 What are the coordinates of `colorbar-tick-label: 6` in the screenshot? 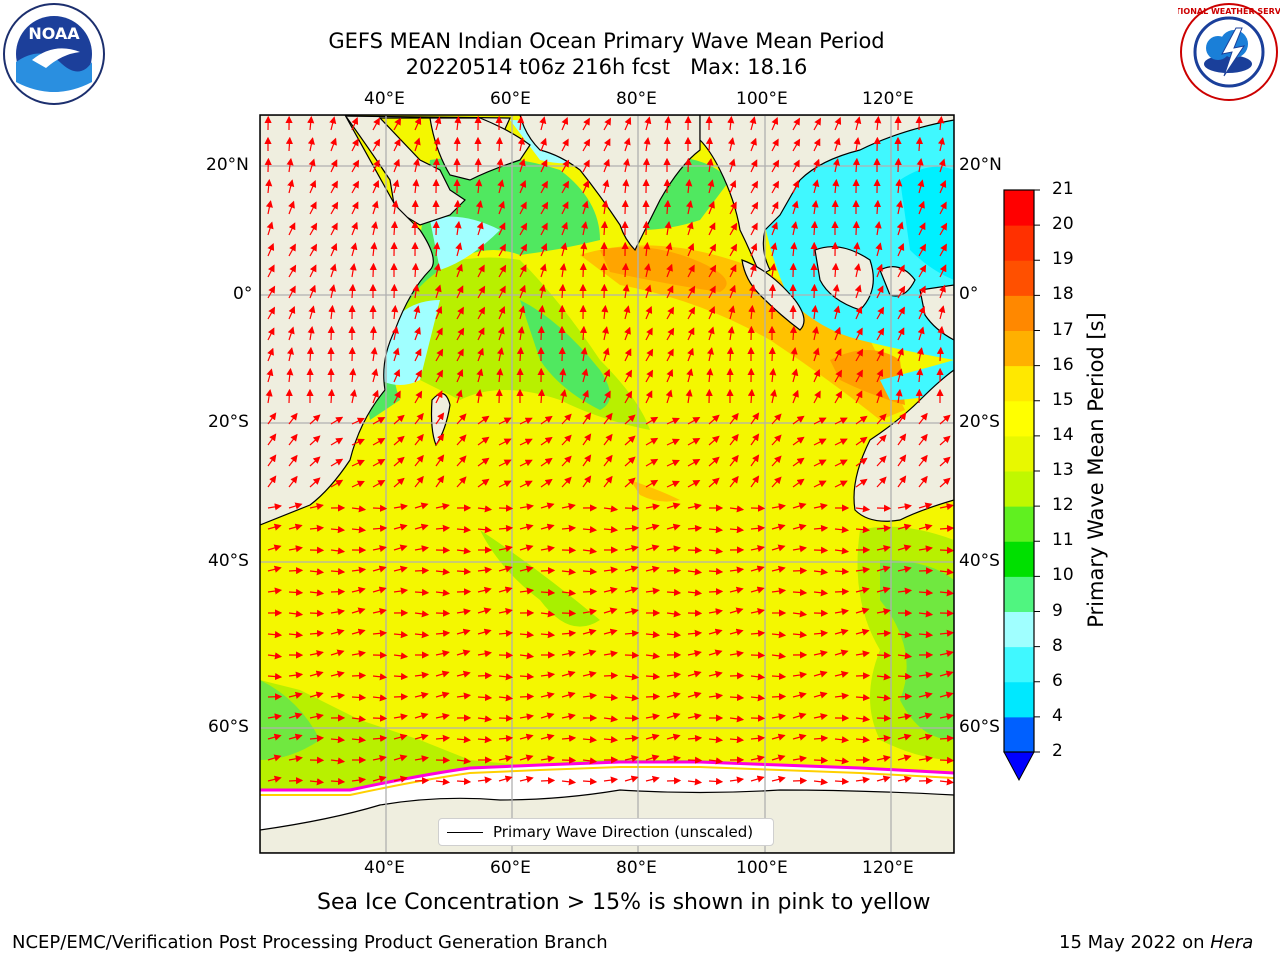 It's located at (1057, 680).